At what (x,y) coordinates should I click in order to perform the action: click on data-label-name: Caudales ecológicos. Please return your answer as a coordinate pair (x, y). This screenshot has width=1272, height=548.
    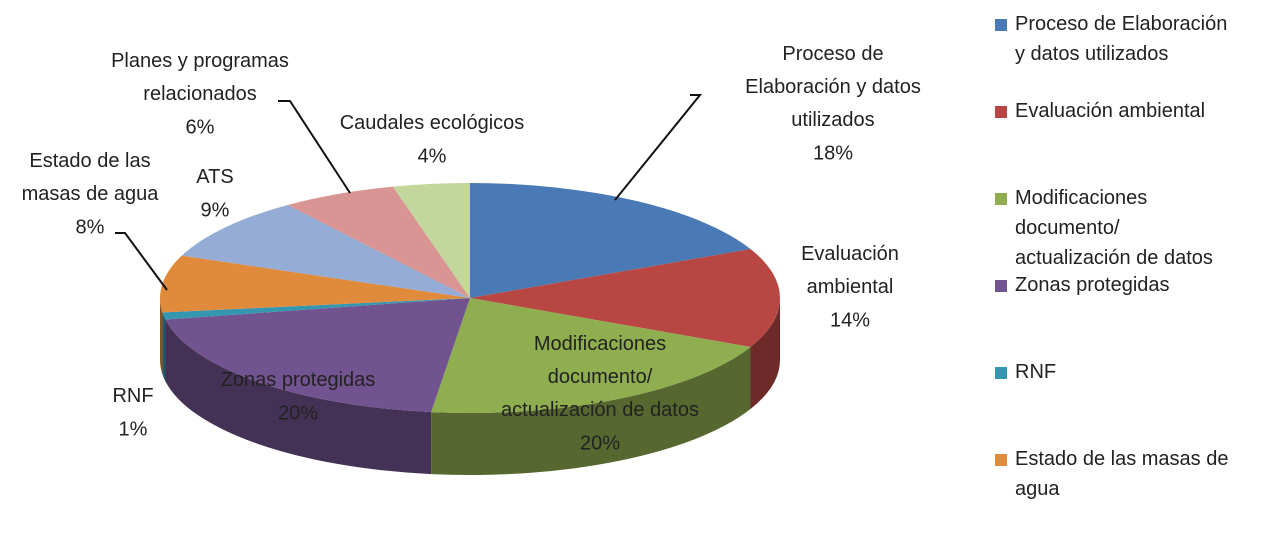
    Looking at the image, I should click on (432, 123).